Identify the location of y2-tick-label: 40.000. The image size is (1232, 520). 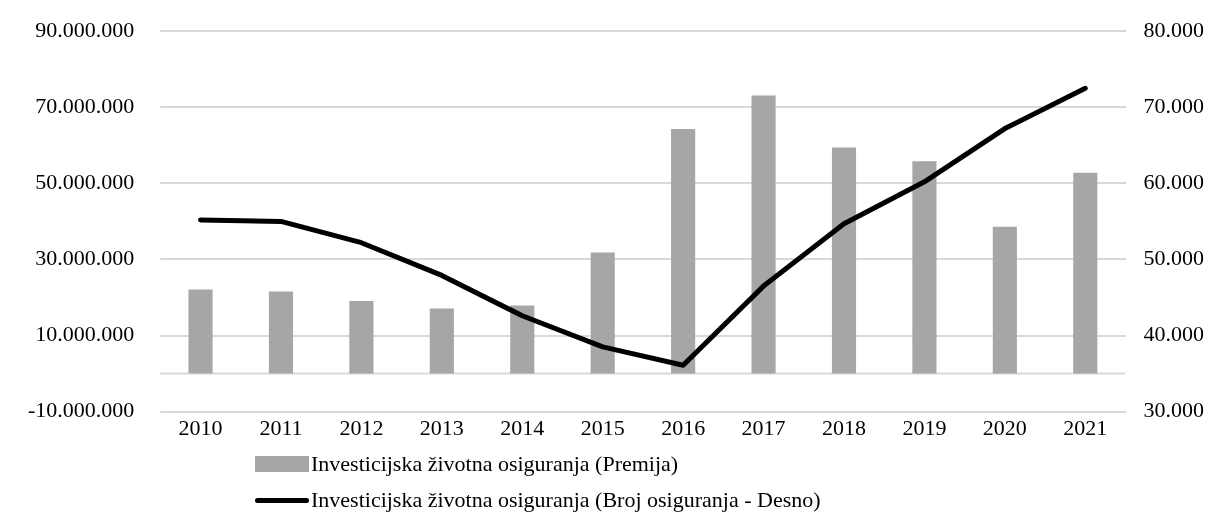
(1173, 334).